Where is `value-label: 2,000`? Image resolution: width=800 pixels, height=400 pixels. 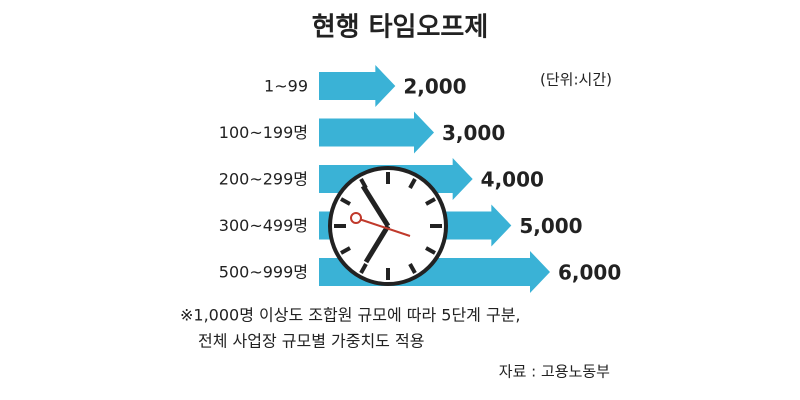 value-label: 2,000 is located at coordinates (434, 87).